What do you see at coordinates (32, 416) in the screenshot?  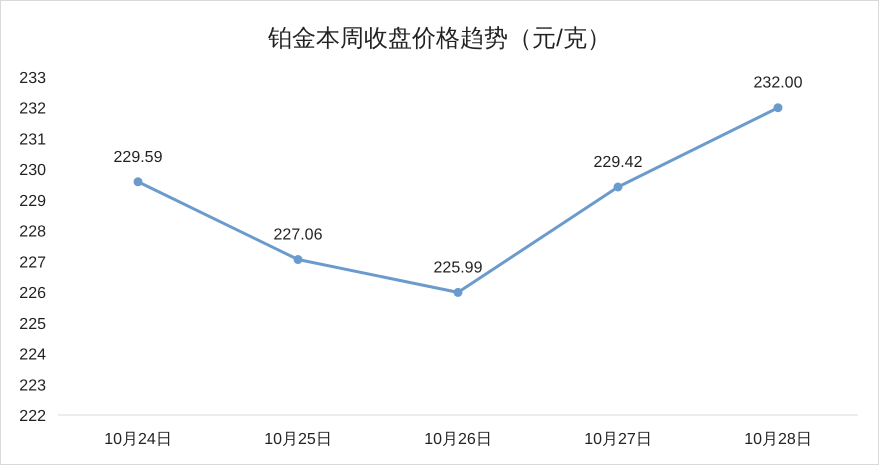 I see `y-tick-label: 222` at bounding box center [32, 416].